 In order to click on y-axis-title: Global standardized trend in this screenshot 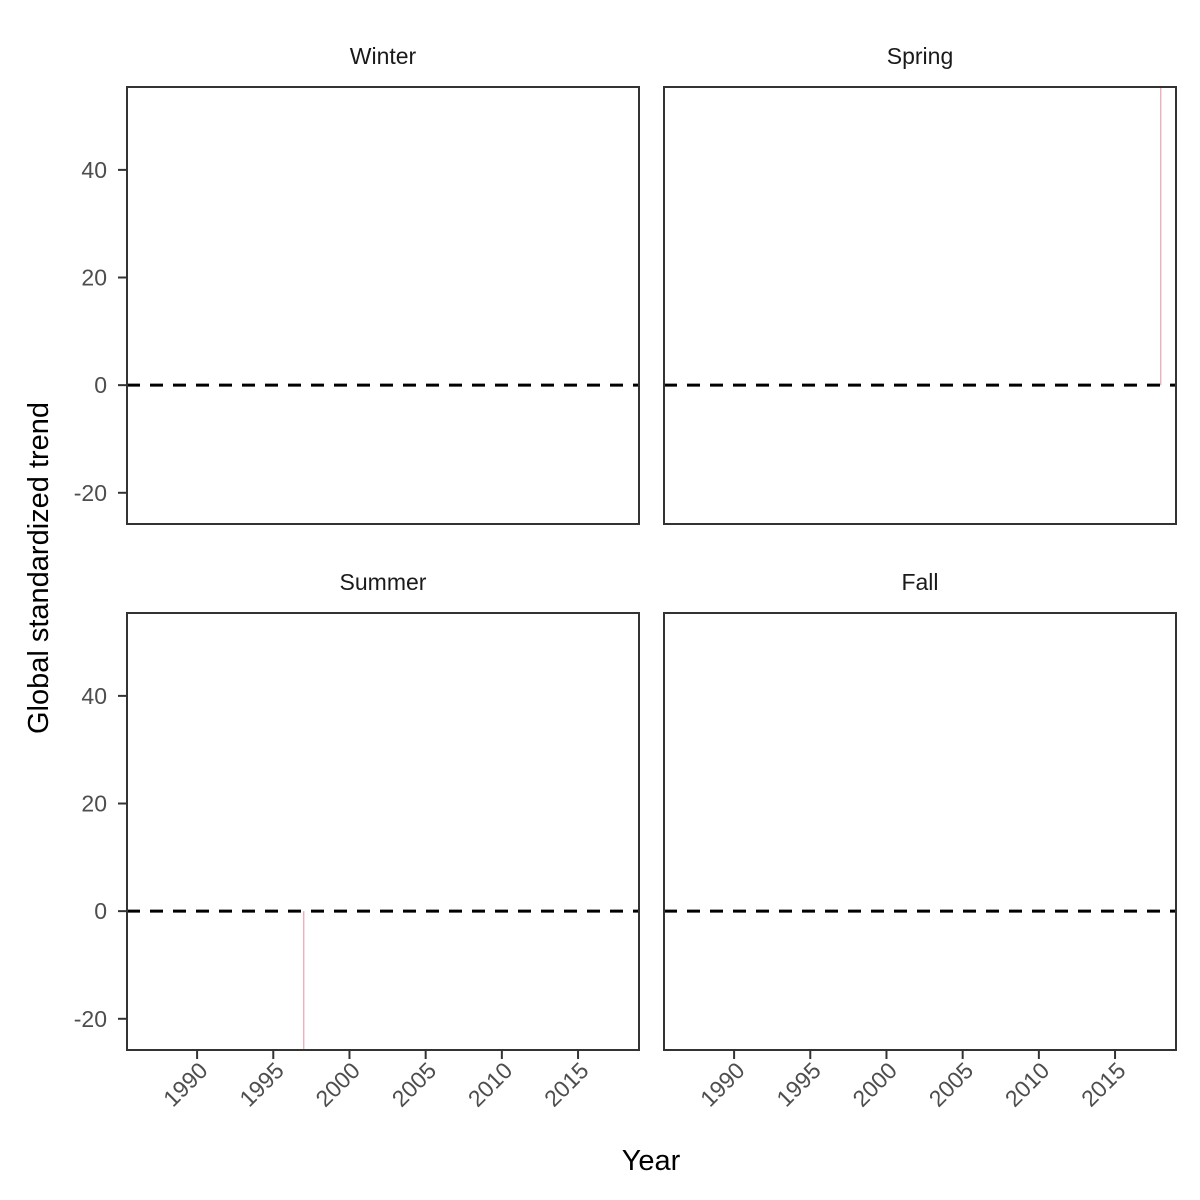, I will do `click(39, 568)`.